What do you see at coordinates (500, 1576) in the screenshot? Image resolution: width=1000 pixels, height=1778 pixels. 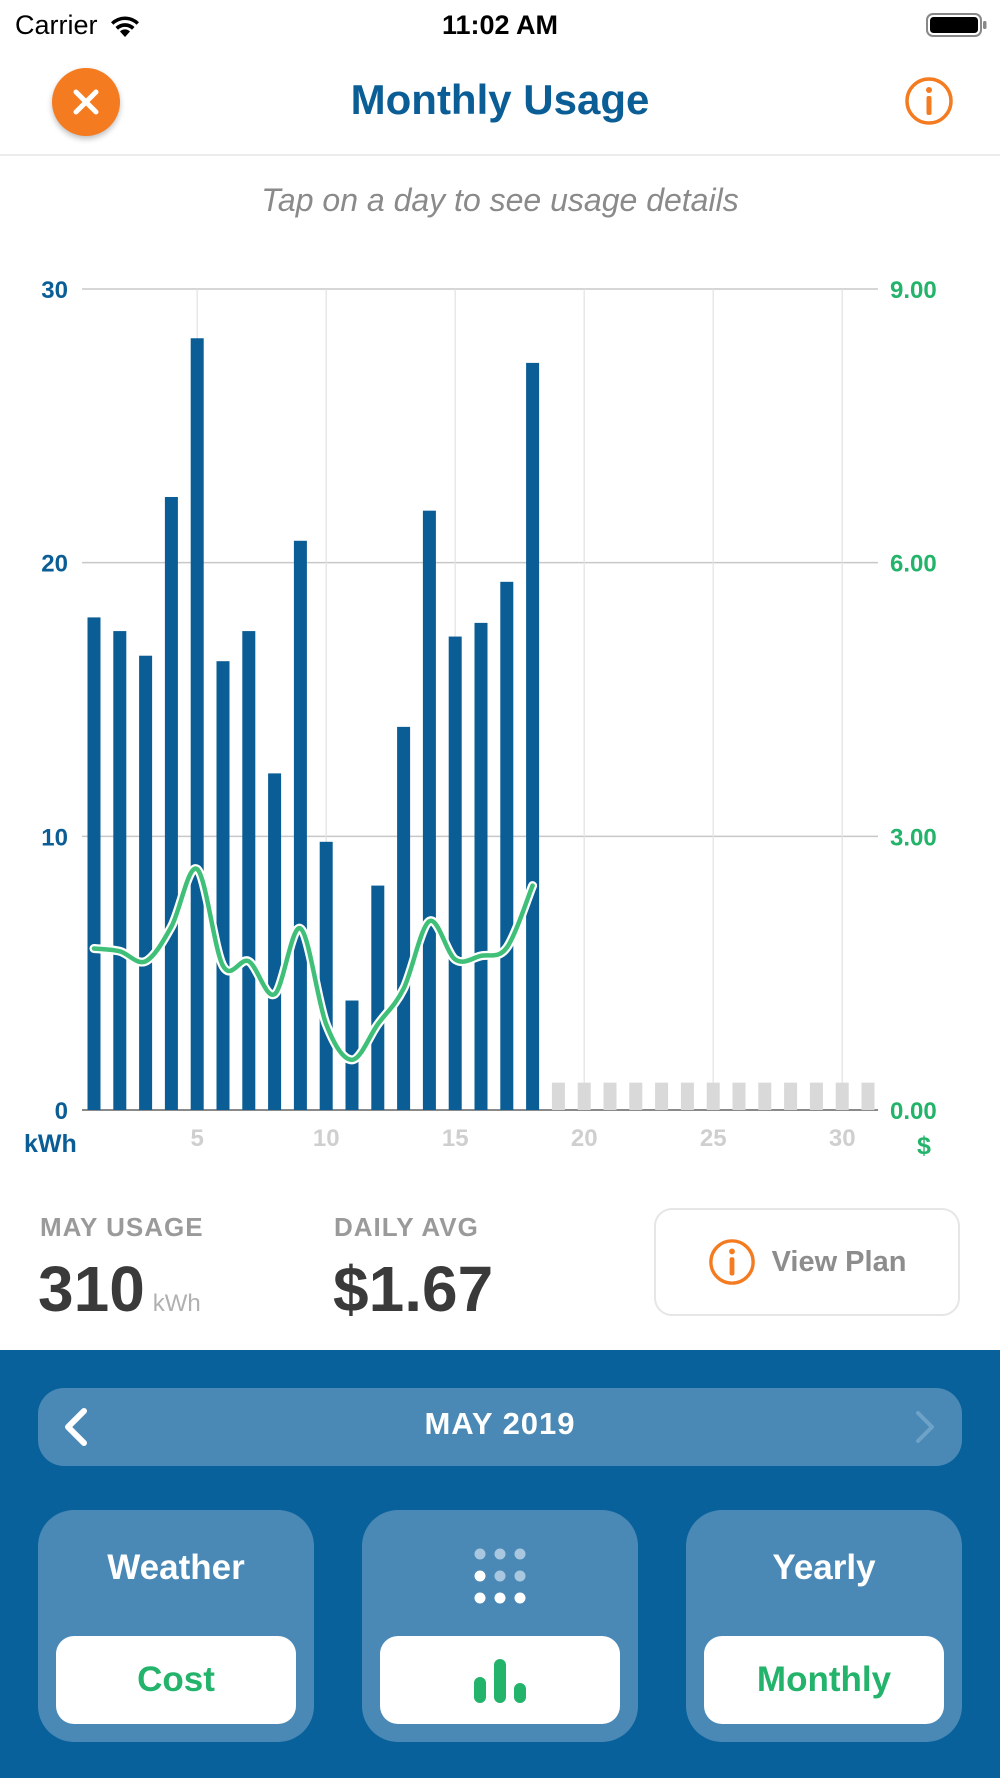 I see `grid-view-icon` at bounding box center [500, 1576].